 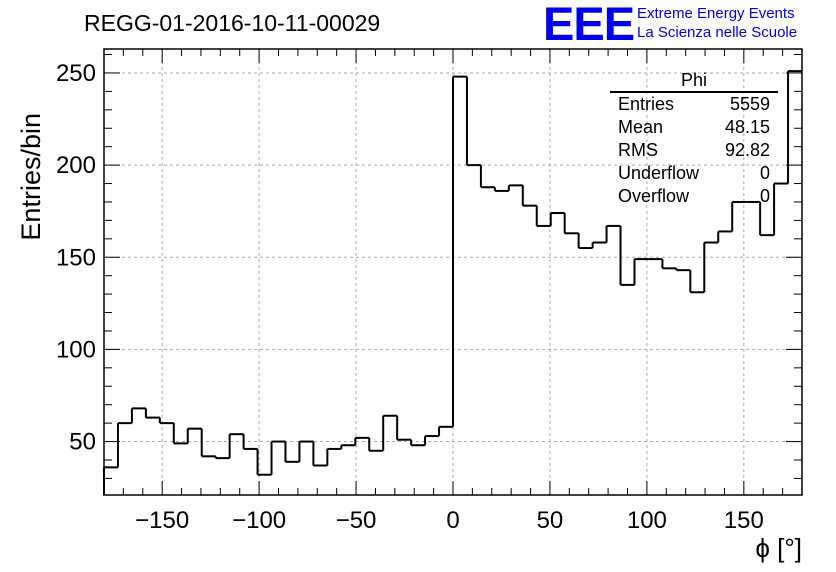 What do you see at coordinates (589, 25) in the screenshot?
I see `eee-logo: EEE` at bounding box center [589, 25].